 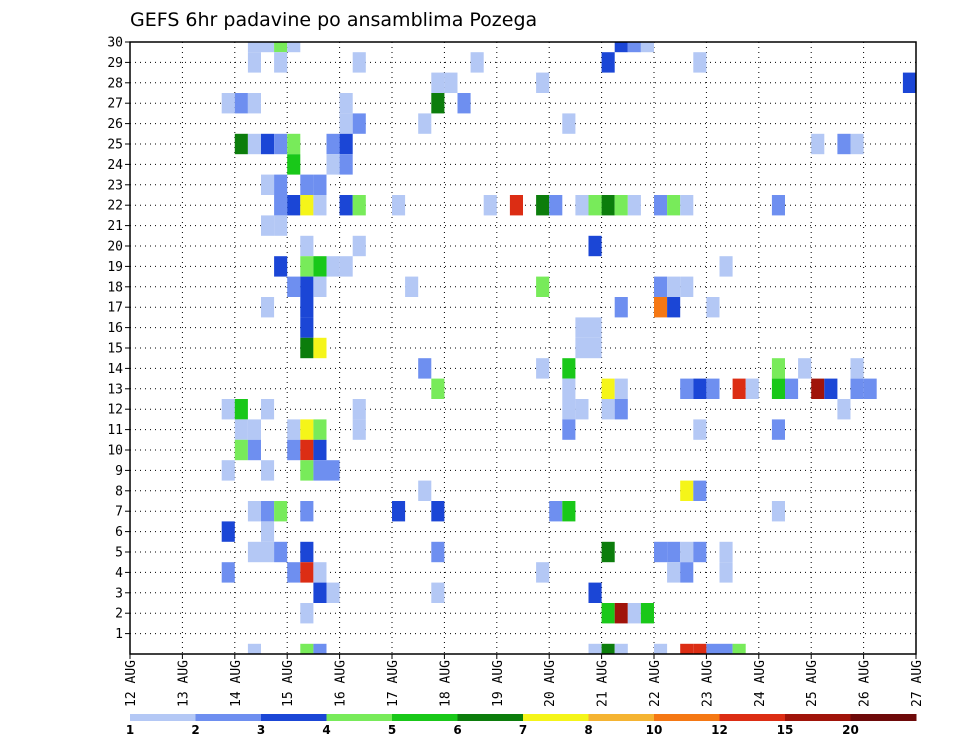 I want to click on y-tick-label: 13, so click(x=115, y=389).